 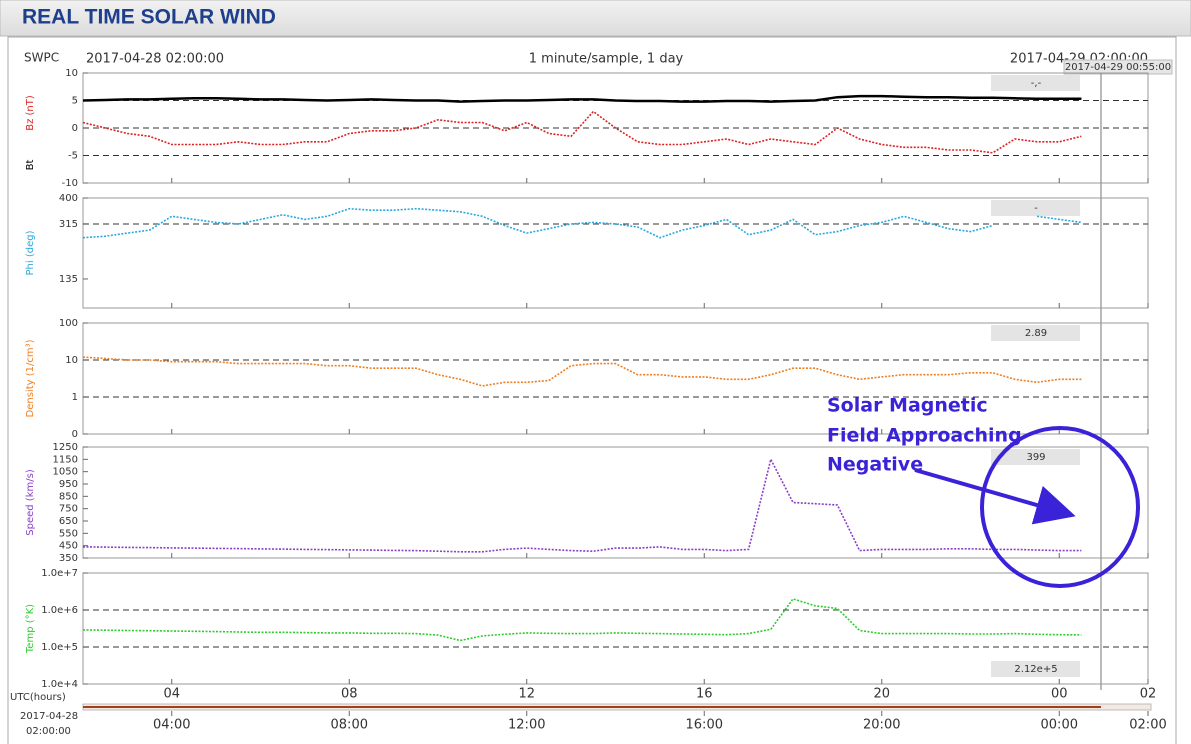 I want to click on navigator-tick-label: 16:00, so click(x=704, y=725).